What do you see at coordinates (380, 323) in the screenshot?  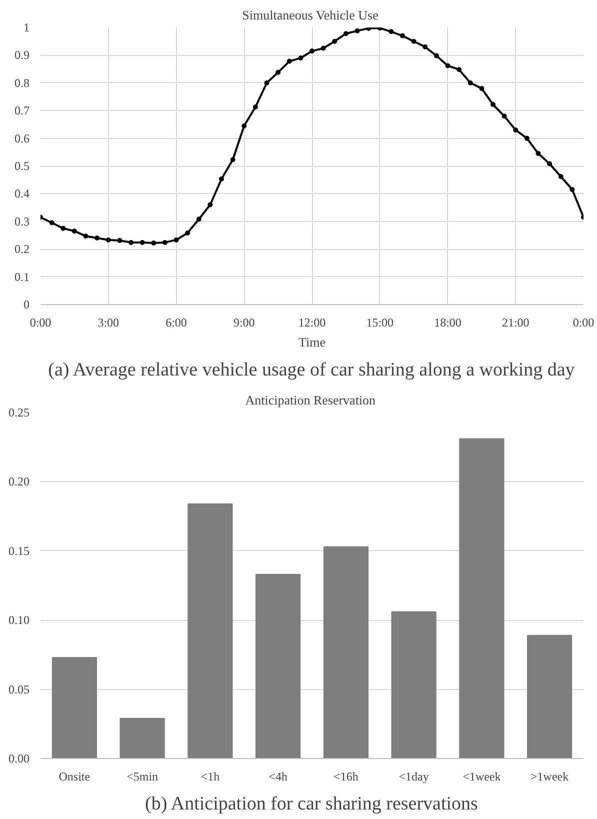 I see `x-tick-label: 15:00` at bounding box center [380, 323].